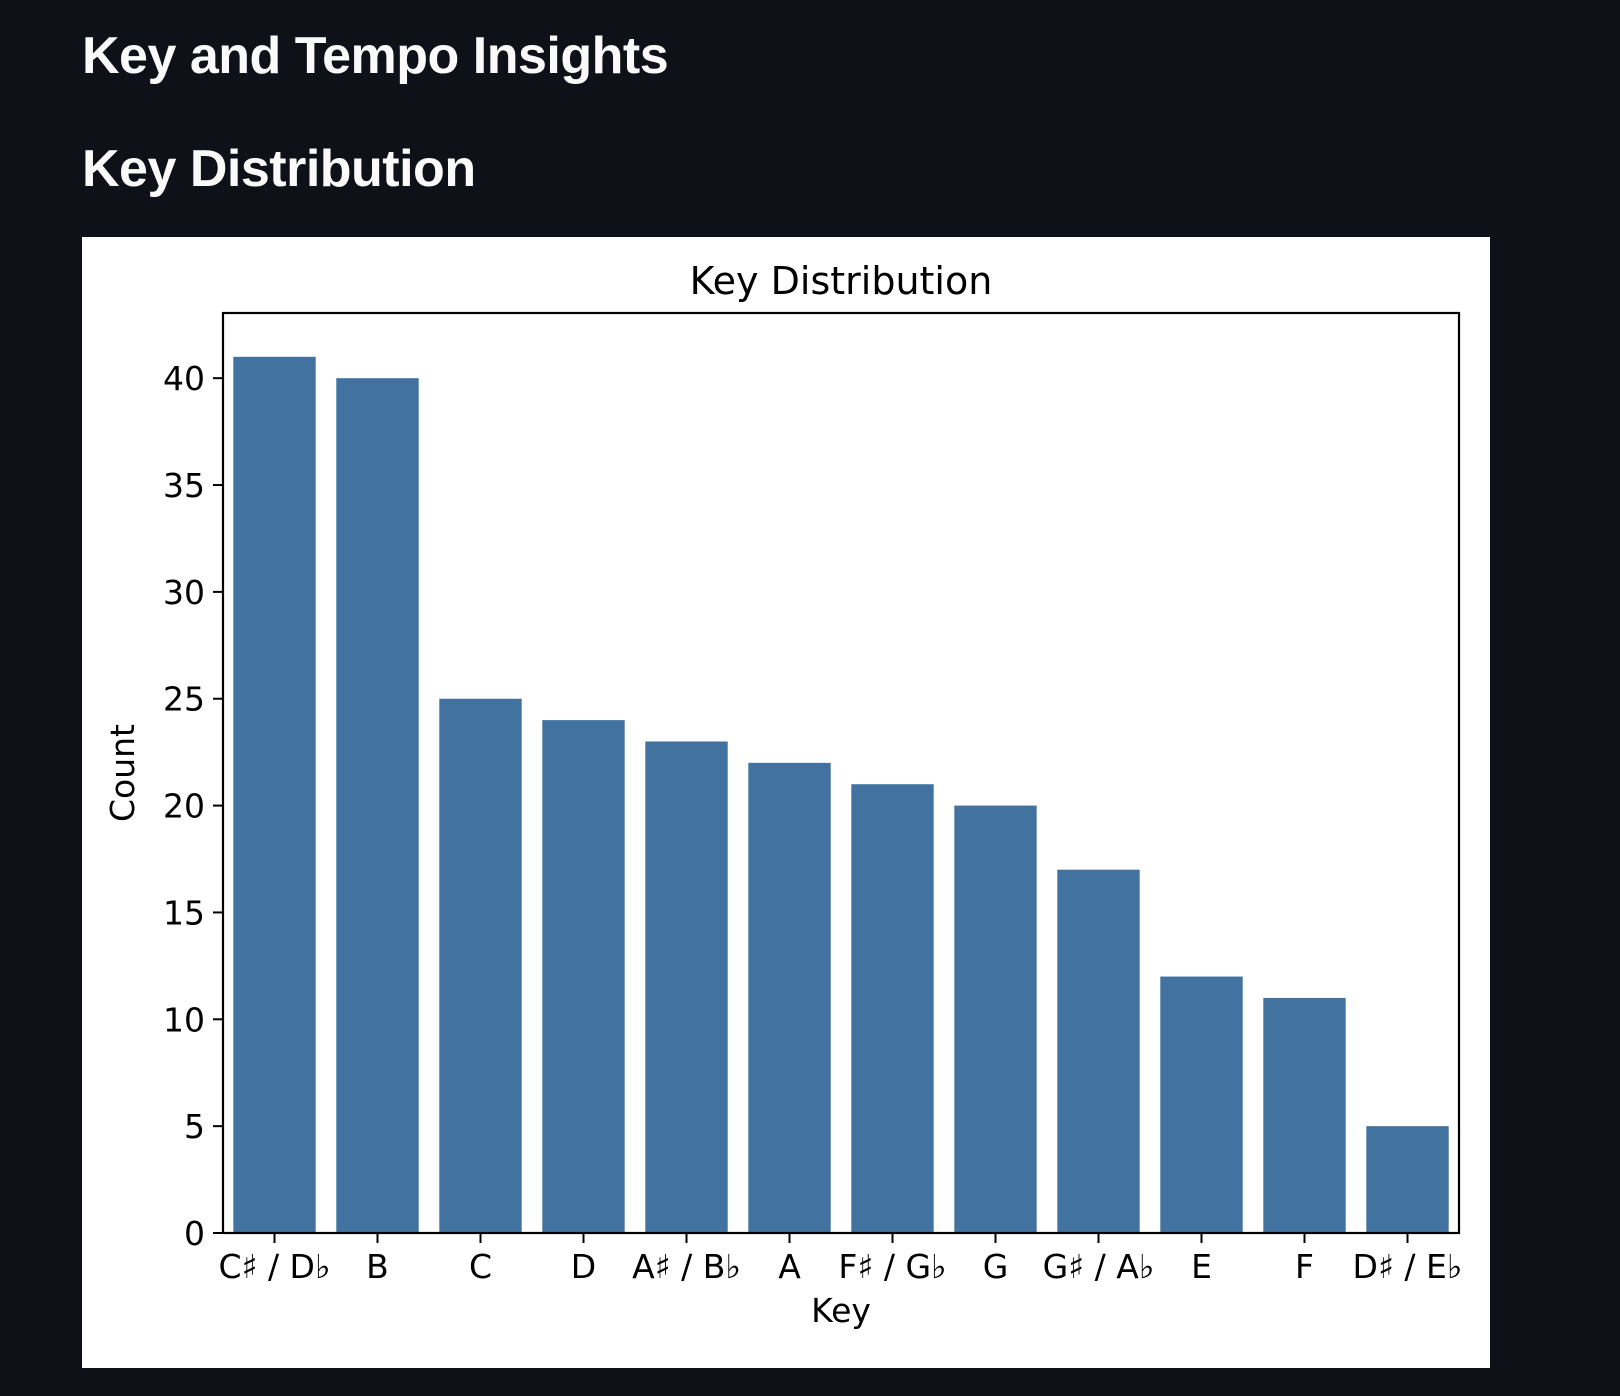 Image resolution: width=1620 pixels, height=1396 pixels. Describe the element at coordinates (1304, 1266) in the screenshot. I see `x-tick-label: F` at that location.